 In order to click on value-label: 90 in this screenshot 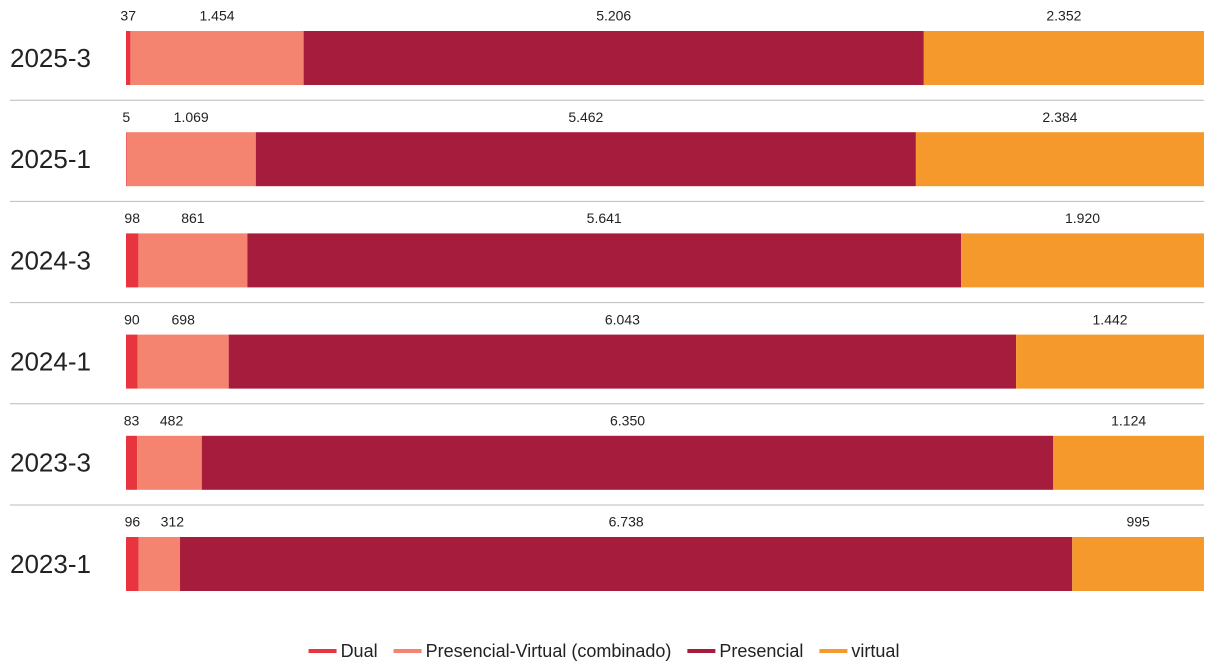, I will do `click(132, 319)`.